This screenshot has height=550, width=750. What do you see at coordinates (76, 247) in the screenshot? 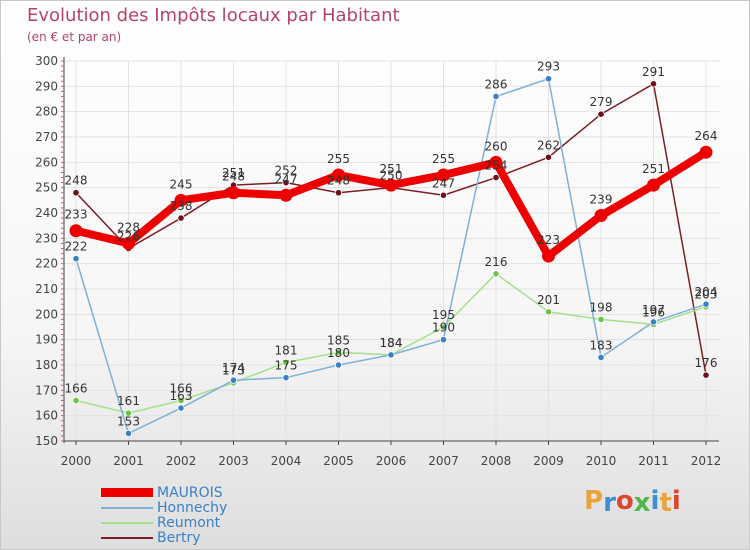
I see `data-label-honnechy-2000: 222` at bounding box center [76, 247].